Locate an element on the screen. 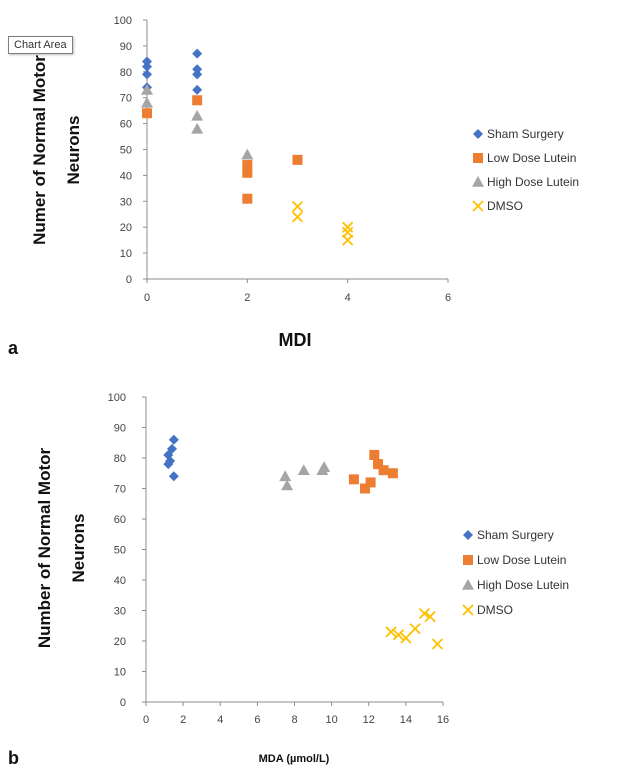  chart0-y-tick-label: 80 is located at coordinates (126, 73).